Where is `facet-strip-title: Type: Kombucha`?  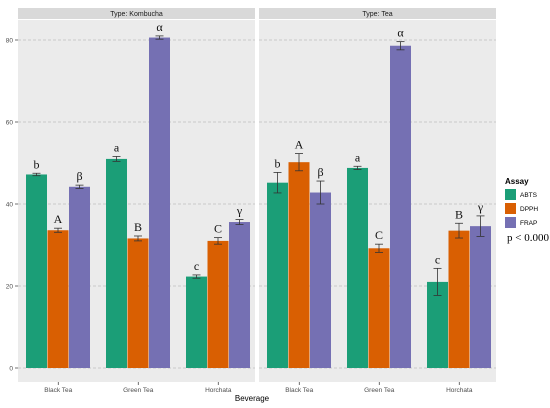
facet-strip-title: Type: Kombucha is located at coordinates (136, 14).